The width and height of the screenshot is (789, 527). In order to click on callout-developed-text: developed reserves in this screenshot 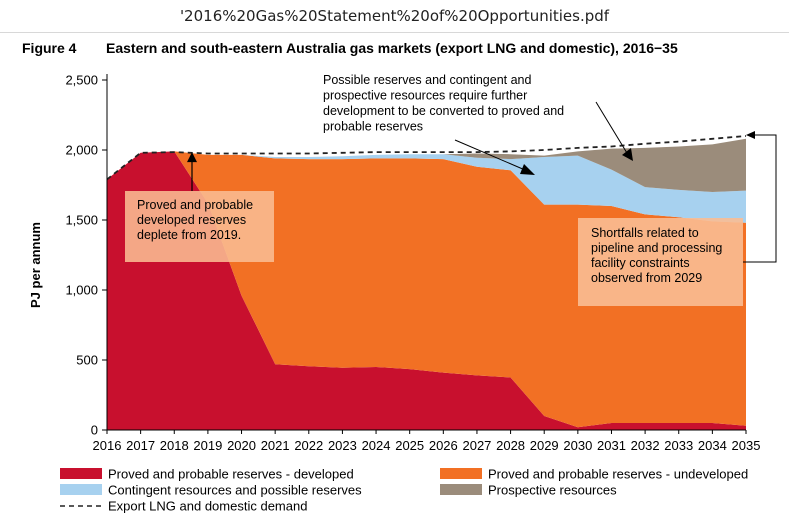, I will do `click(191, 220)`.